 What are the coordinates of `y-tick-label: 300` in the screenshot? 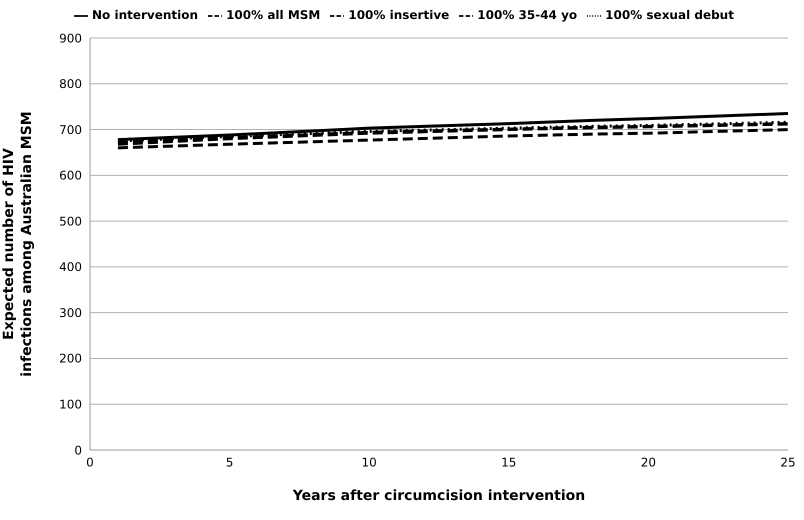 It's located at (70, 313).